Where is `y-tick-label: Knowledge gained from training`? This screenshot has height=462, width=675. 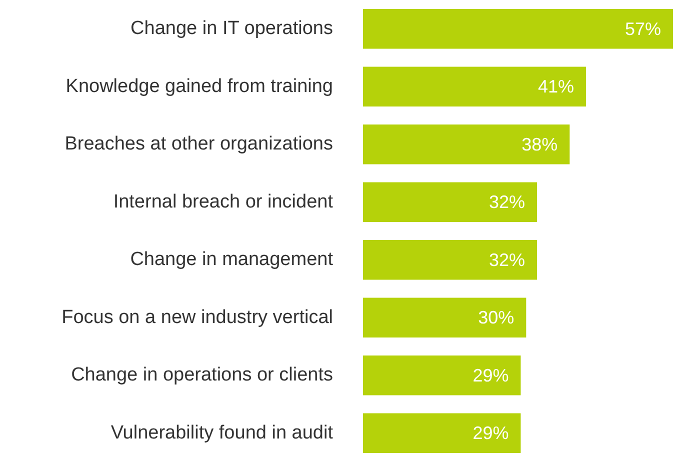 y-tick-label: Knowledge gained from training is located at coordinates (199, 86).